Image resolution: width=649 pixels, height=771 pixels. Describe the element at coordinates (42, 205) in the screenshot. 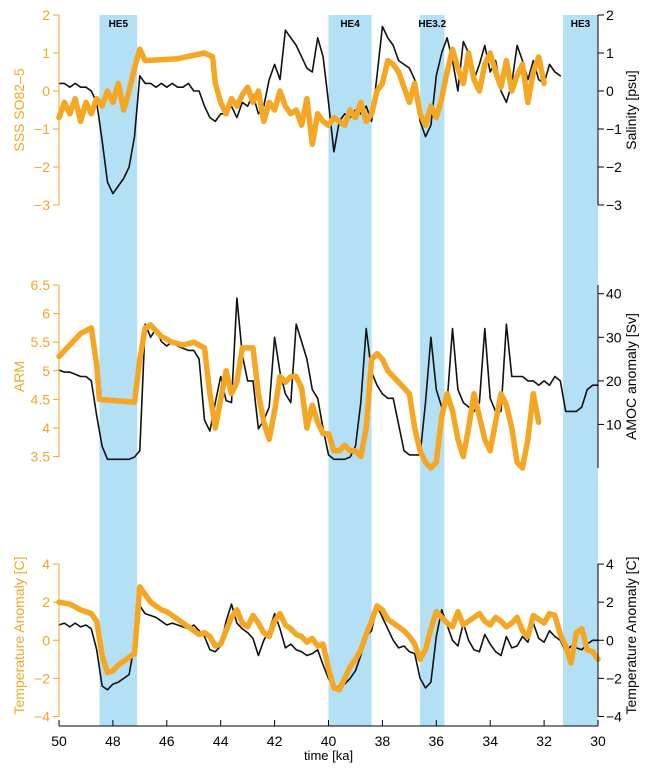

I see `left-tick-label: −3` at that location.